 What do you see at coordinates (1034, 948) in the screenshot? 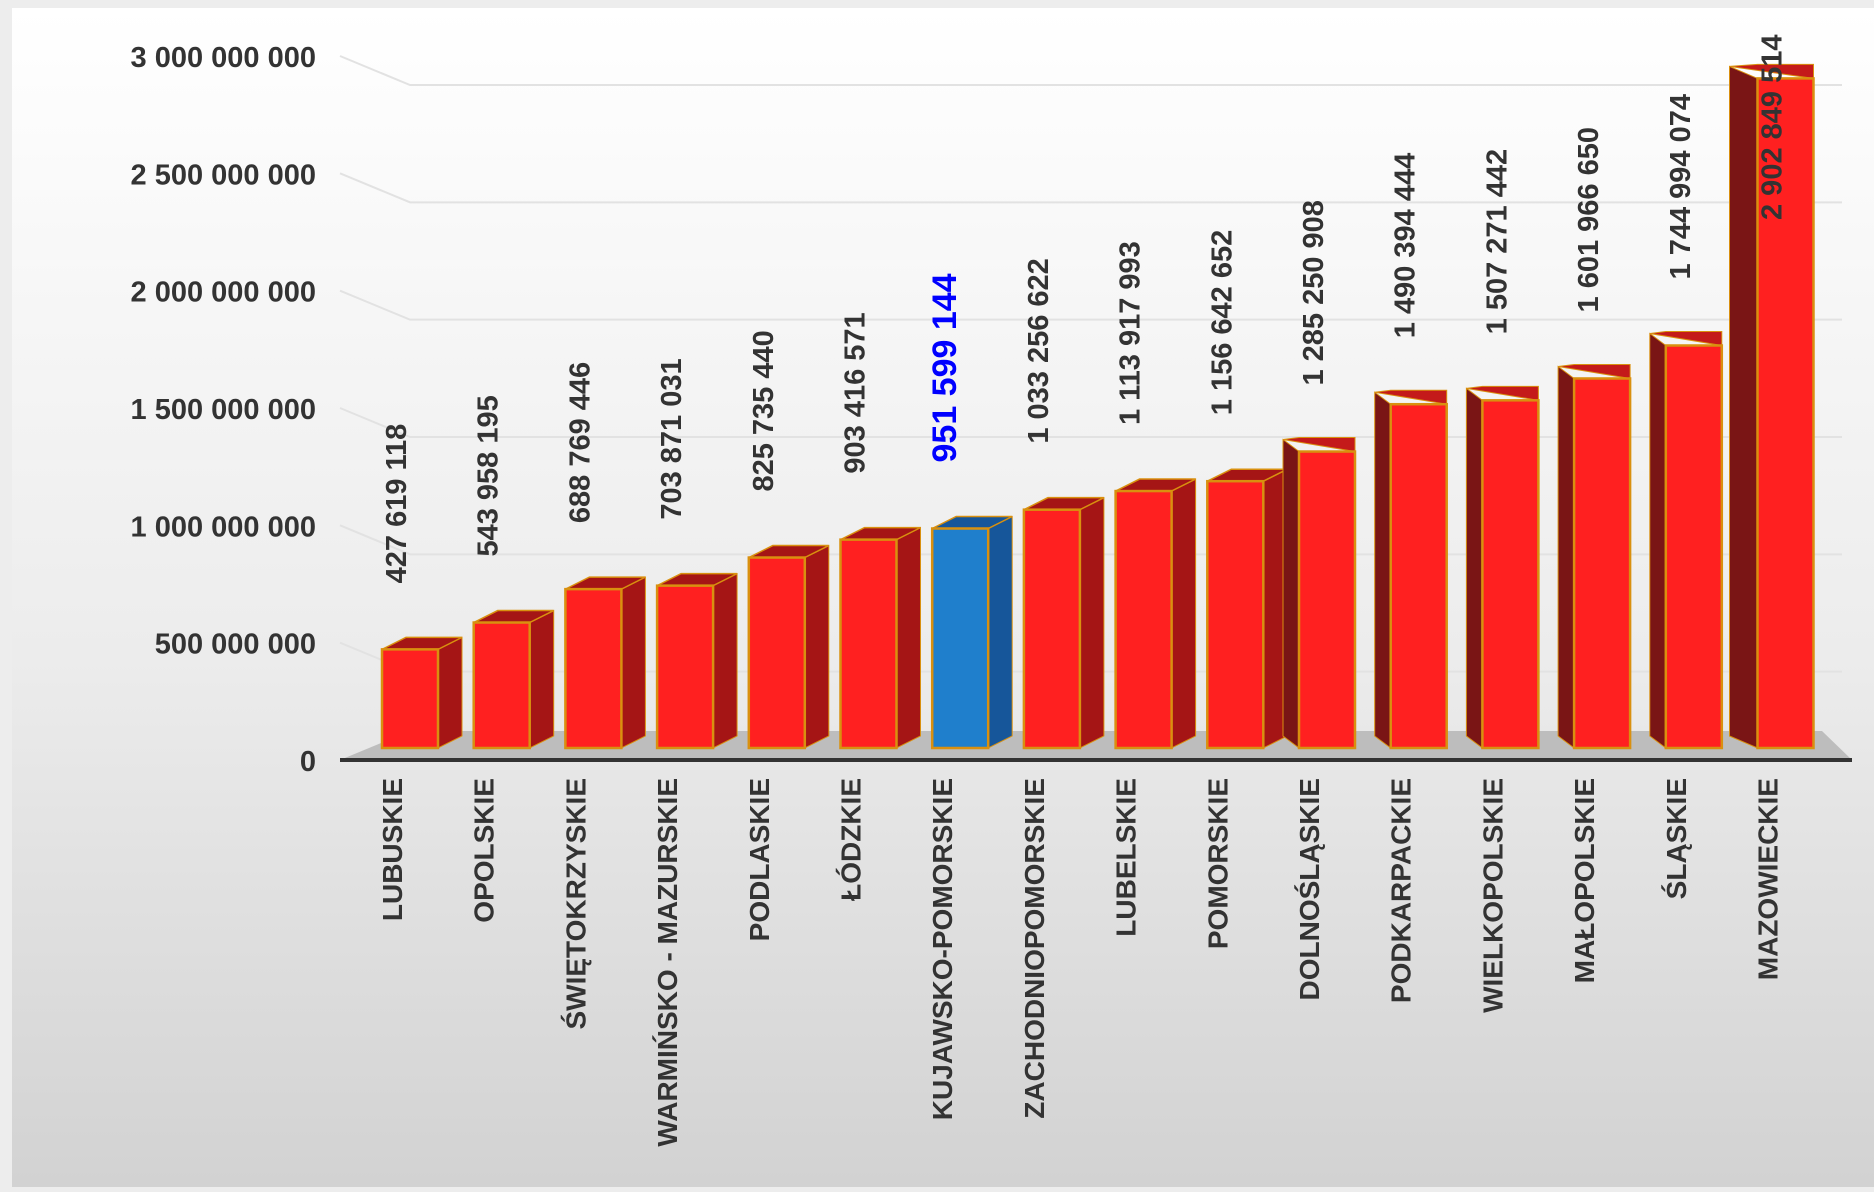
I see `category-label: ZACHODNIOPOMORSKIE` at bounding box center [1034, 948].